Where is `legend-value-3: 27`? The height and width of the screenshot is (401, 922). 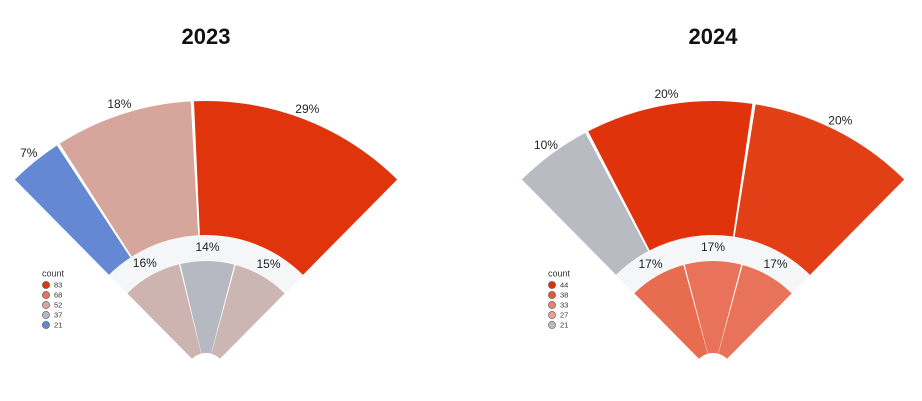 legend-value-3: 27 is located at coordinates (564, 314).